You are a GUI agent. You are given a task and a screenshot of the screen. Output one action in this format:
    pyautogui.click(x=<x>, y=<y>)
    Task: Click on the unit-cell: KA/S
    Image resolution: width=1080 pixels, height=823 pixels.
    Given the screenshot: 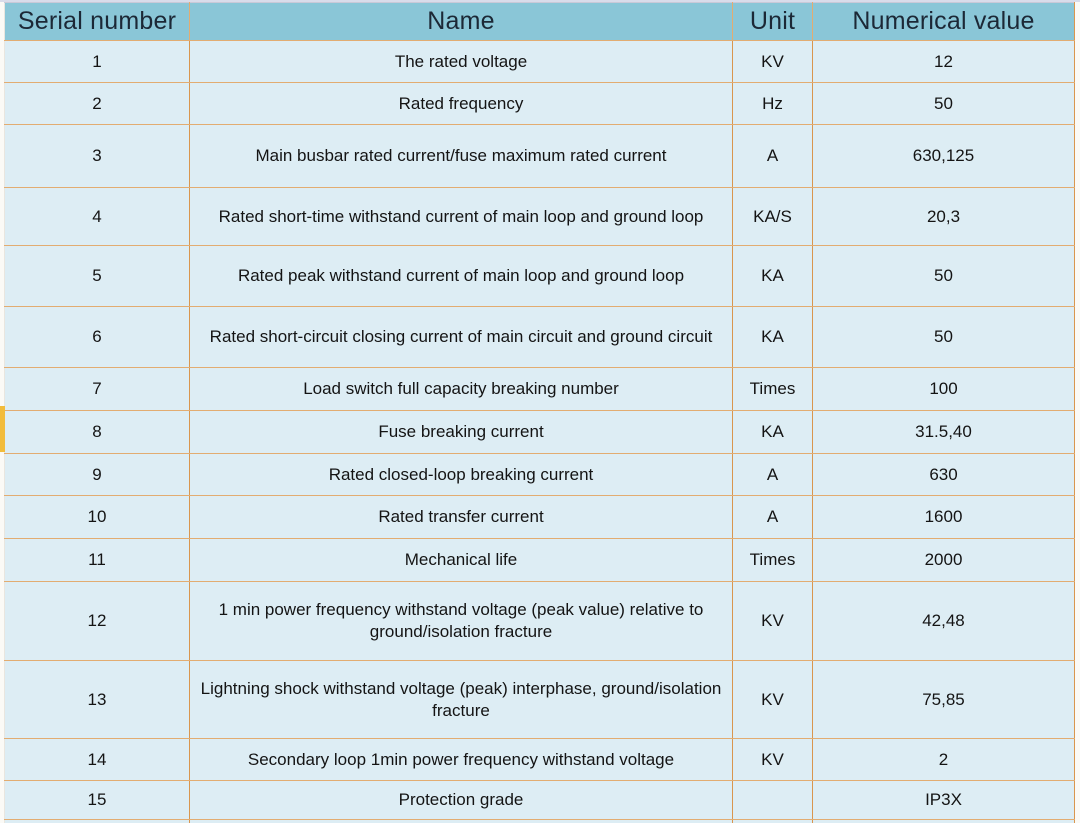 What is the action you would take?
    pyautogui.click(x=772, y=216)
    